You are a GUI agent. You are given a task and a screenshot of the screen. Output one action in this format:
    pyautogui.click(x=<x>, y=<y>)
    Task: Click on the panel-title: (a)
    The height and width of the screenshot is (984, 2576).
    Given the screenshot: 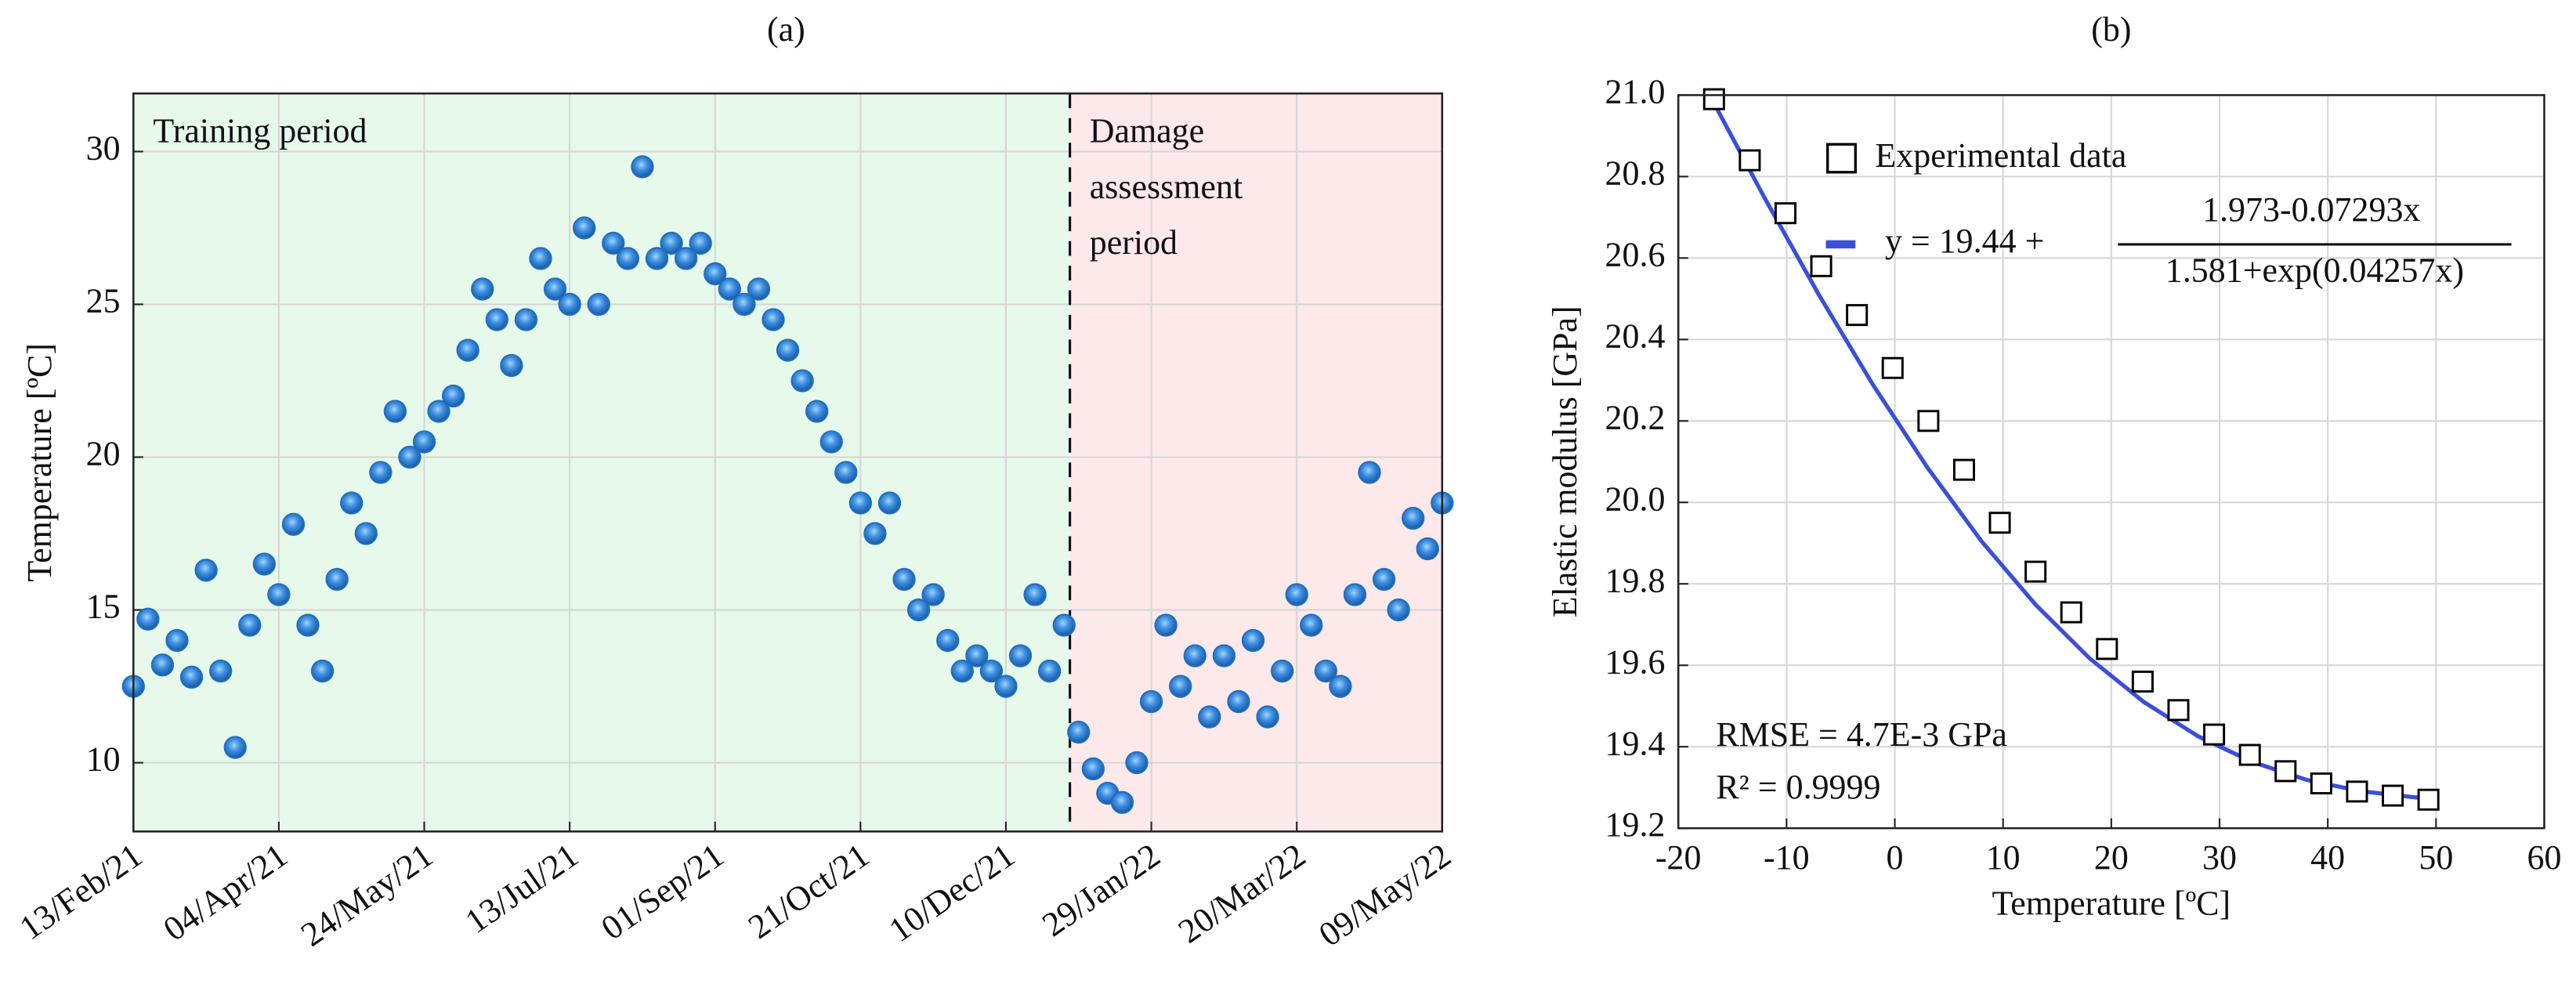 What is the action you would take?
    pyautogui.click(x=786, y=30)
    